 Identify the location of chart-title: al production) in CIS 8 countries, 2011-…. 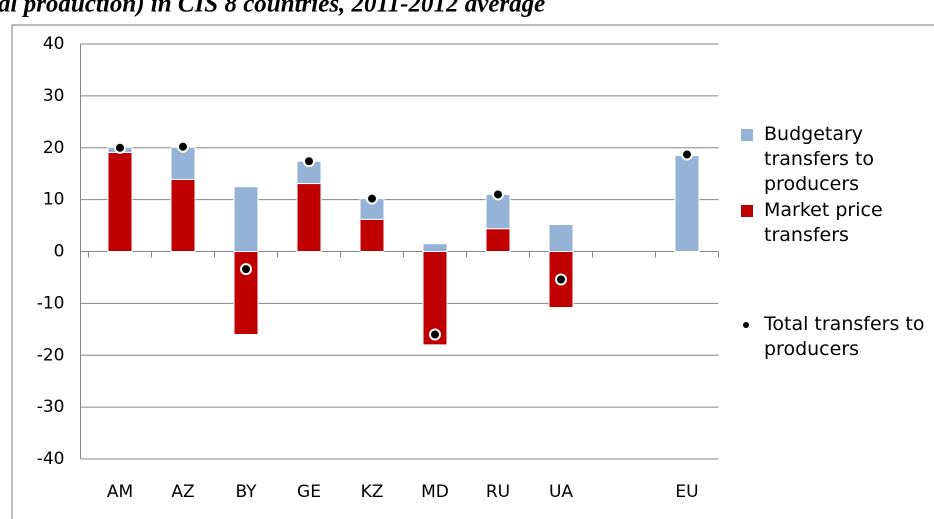
(272, 9).